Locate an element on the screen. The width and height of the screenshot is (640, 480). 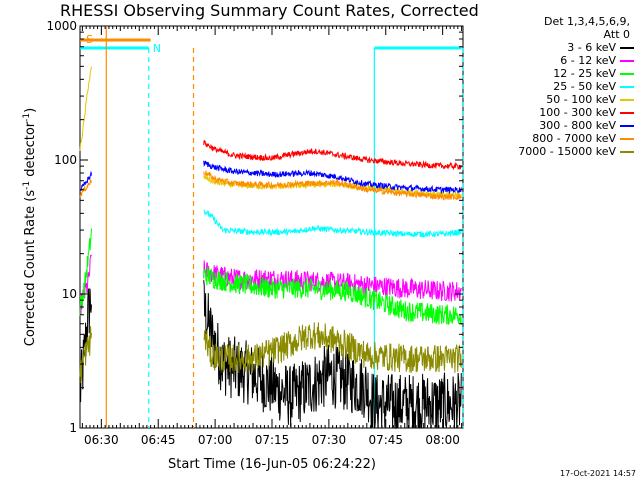
legend-item: 6 - 12 keV is located at coordinates (540, 60).